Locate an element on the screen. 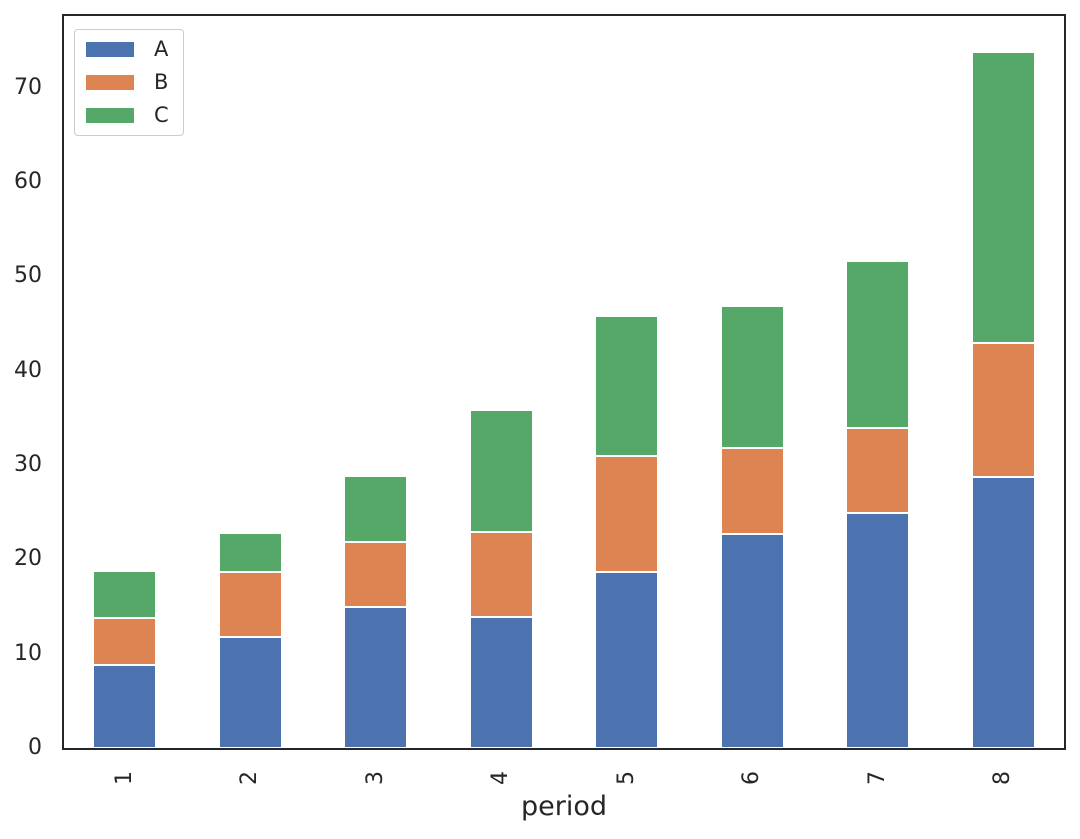 This screenshot has width=1080, height=839. legend-swatch-C is located at coordinates (110, 115).